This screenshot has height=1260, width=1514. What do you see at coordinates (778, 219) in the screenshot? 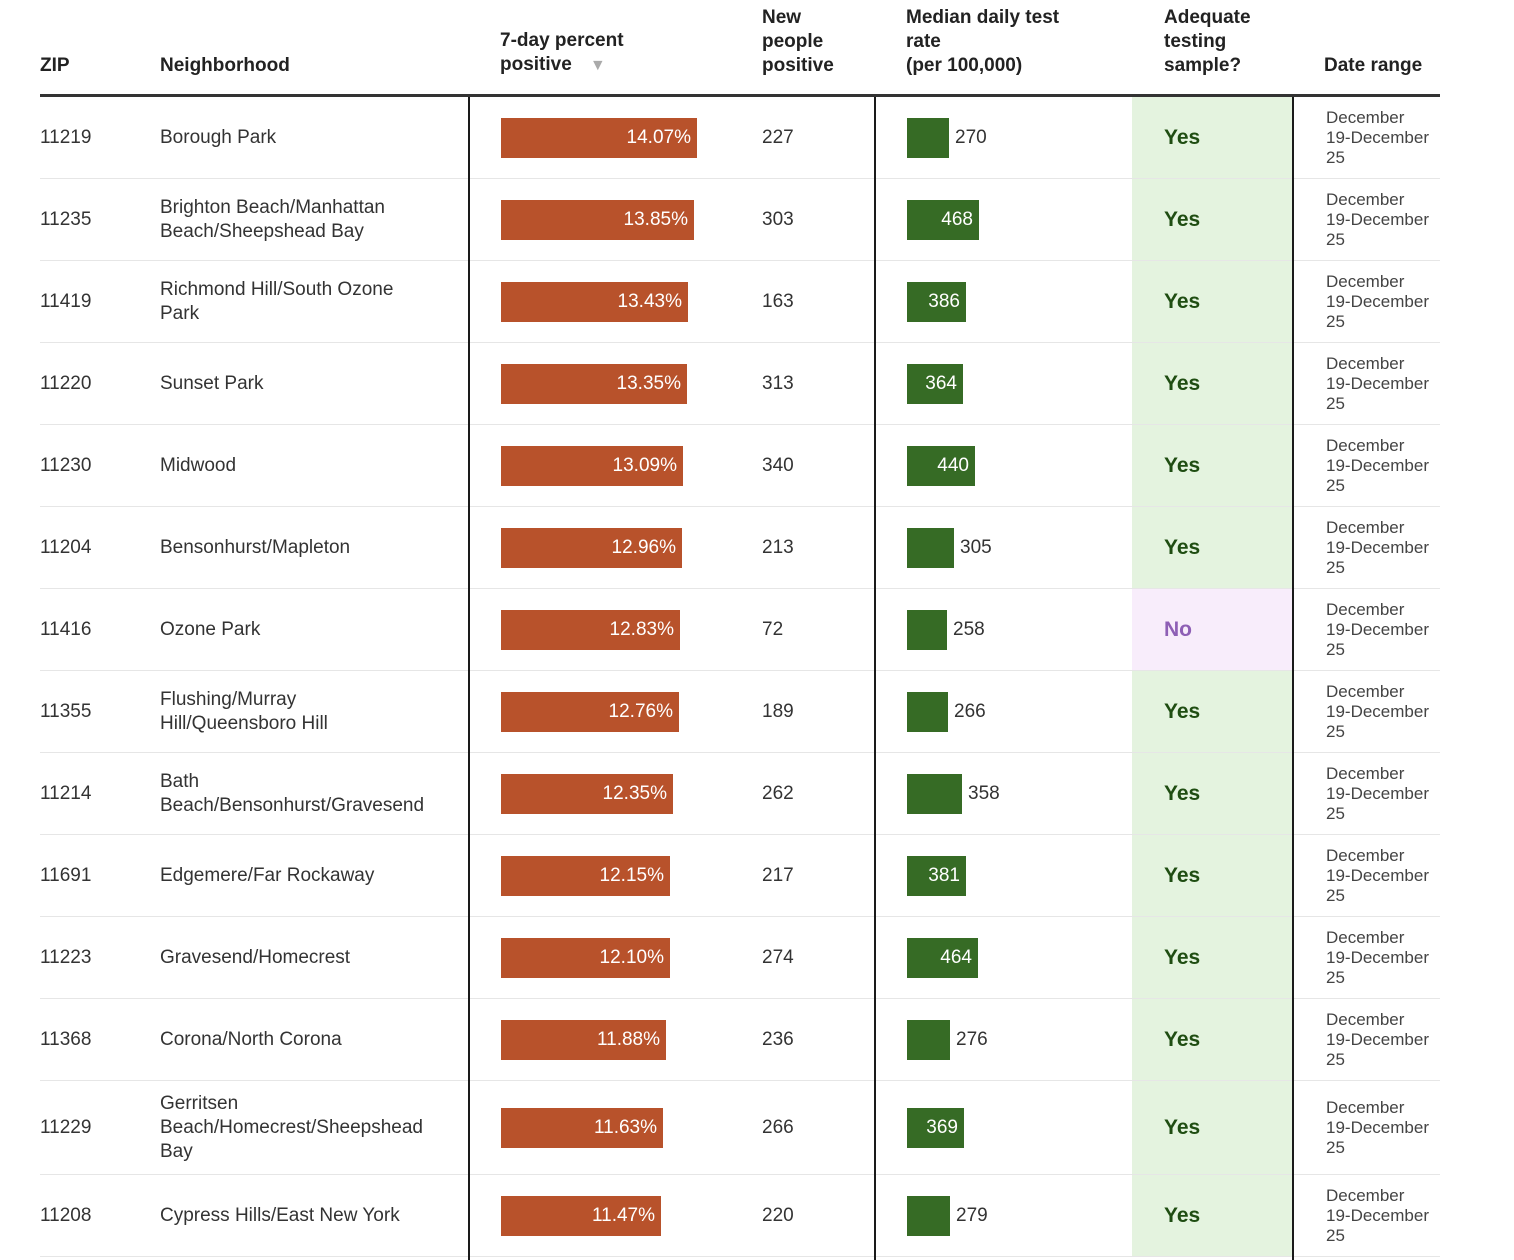
I see `new-positive-cell: 303` at bounding box center [778, 219].